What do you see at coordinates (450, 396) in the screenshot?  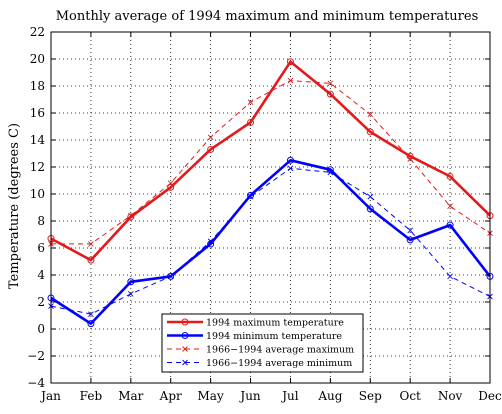 I see `x-tick-label: Nov` at bounding box center [450, 396].